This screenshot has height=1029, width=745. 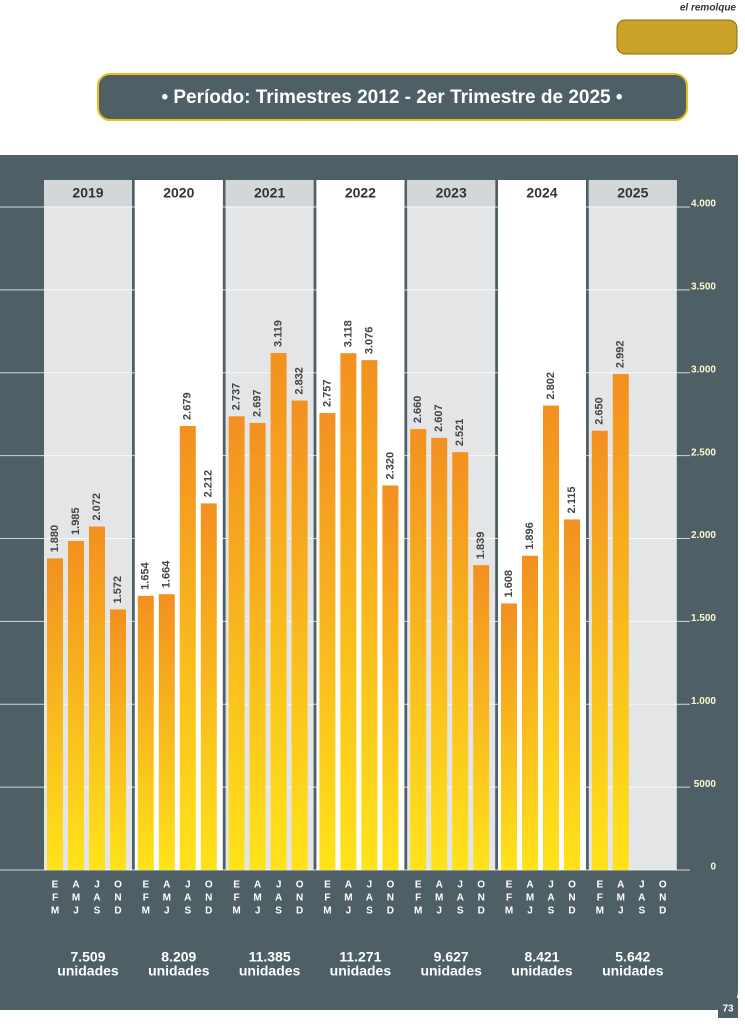 I want to click on value-label: 1.880, so click(x=55, y=539).